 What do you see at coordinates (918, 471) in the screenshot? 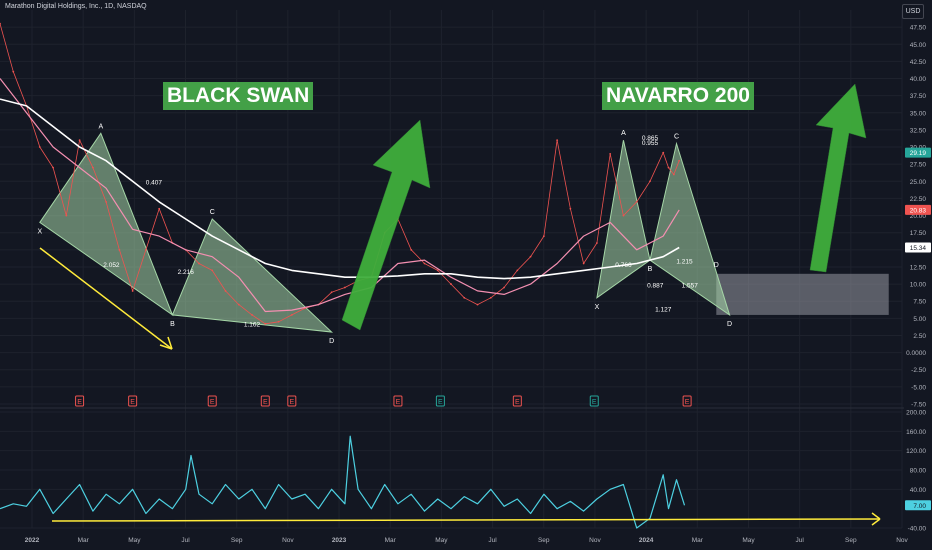
I see `osc-tick: 80.00` at bounding box center [918, 471].